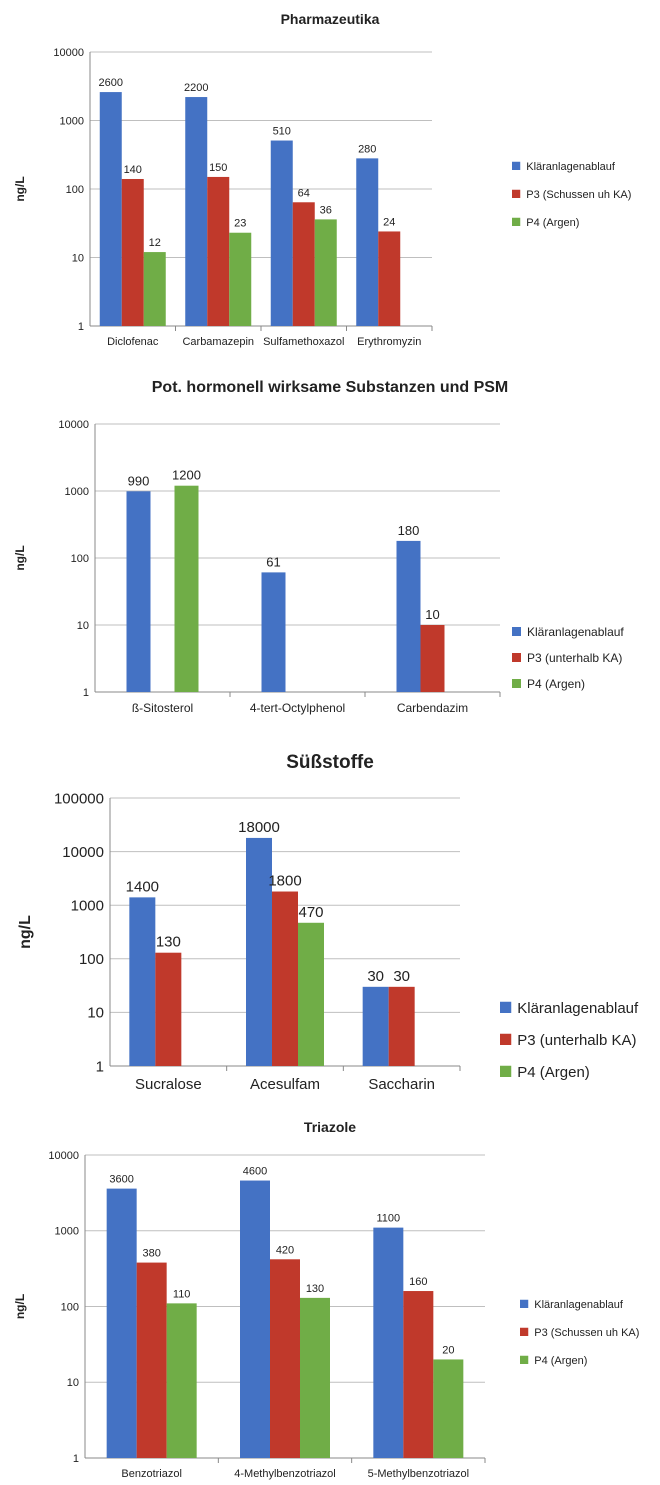  I want to click on data-label: 10, so click(432, 614).